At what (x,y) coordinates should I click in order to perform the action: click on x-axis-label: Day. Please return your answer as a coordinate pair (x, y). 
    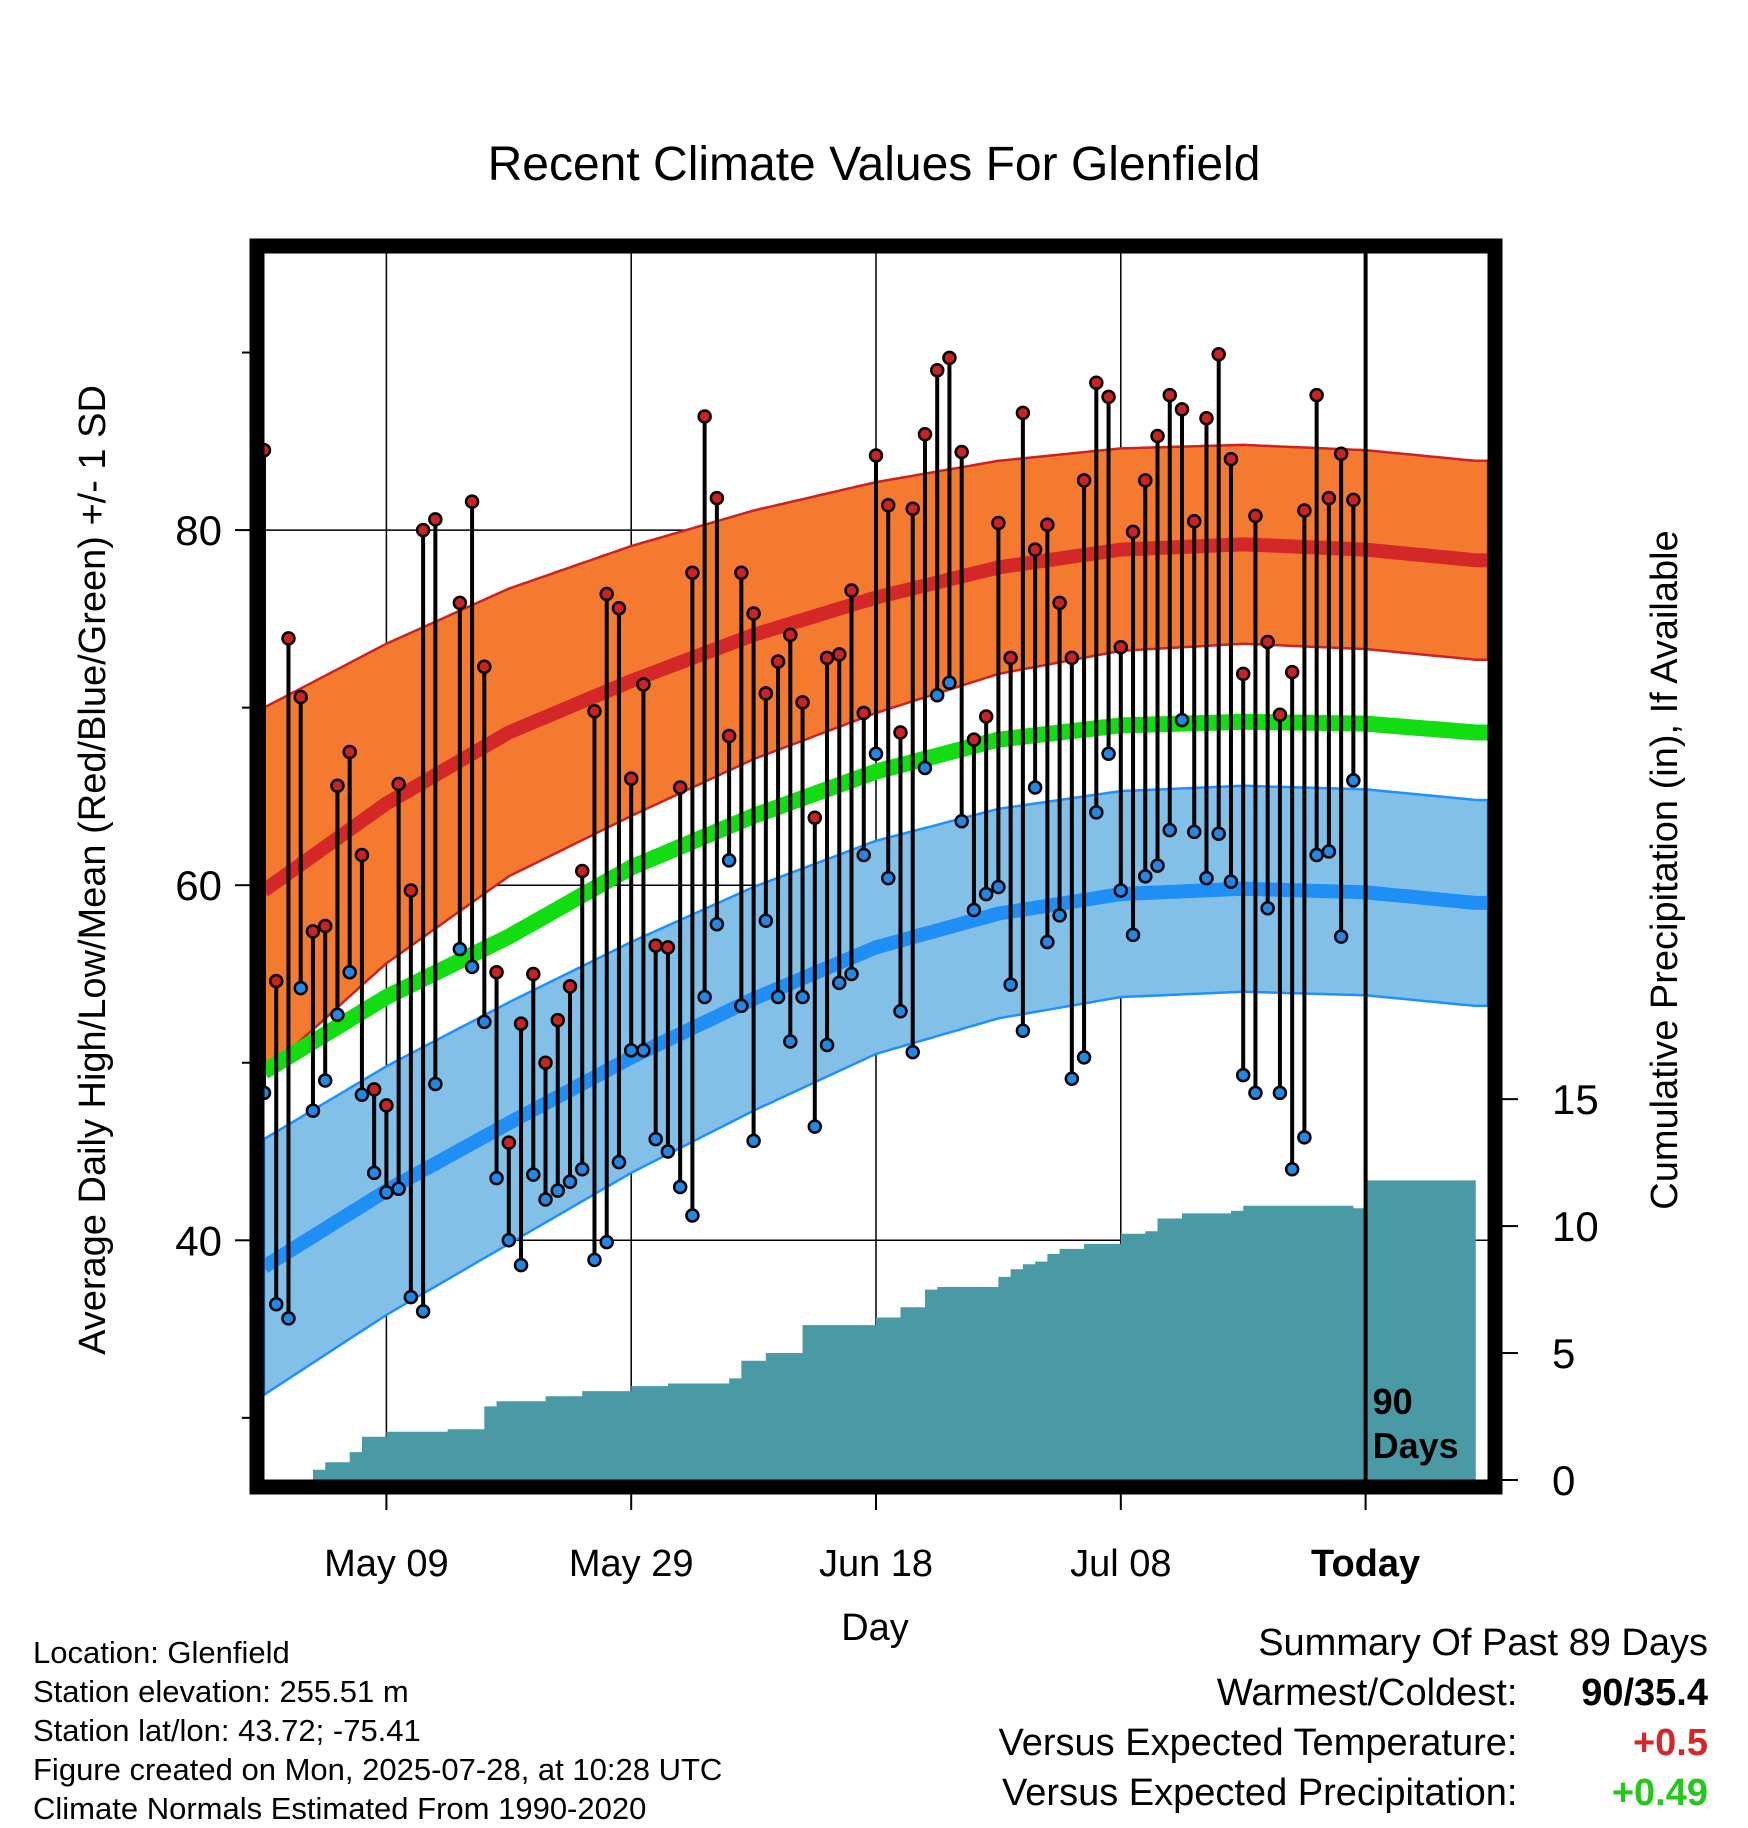
    Looking at the image, I should click on (875, 1628).